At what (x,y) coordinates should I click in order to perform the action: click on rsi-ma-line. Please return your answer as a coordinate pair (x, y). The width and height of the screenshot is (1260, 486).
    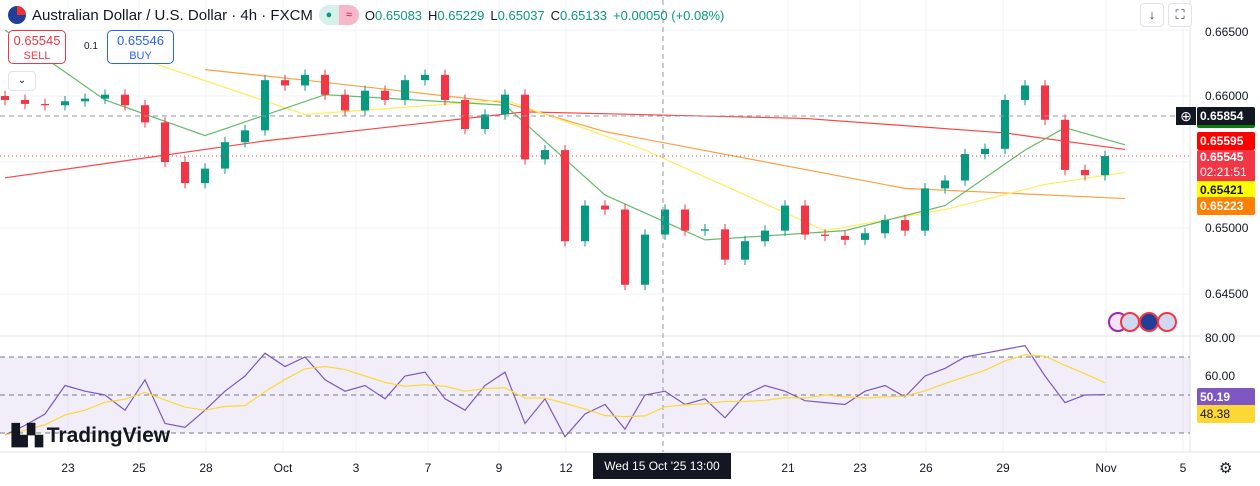
    Looking at the image, I should click on (555, 395).